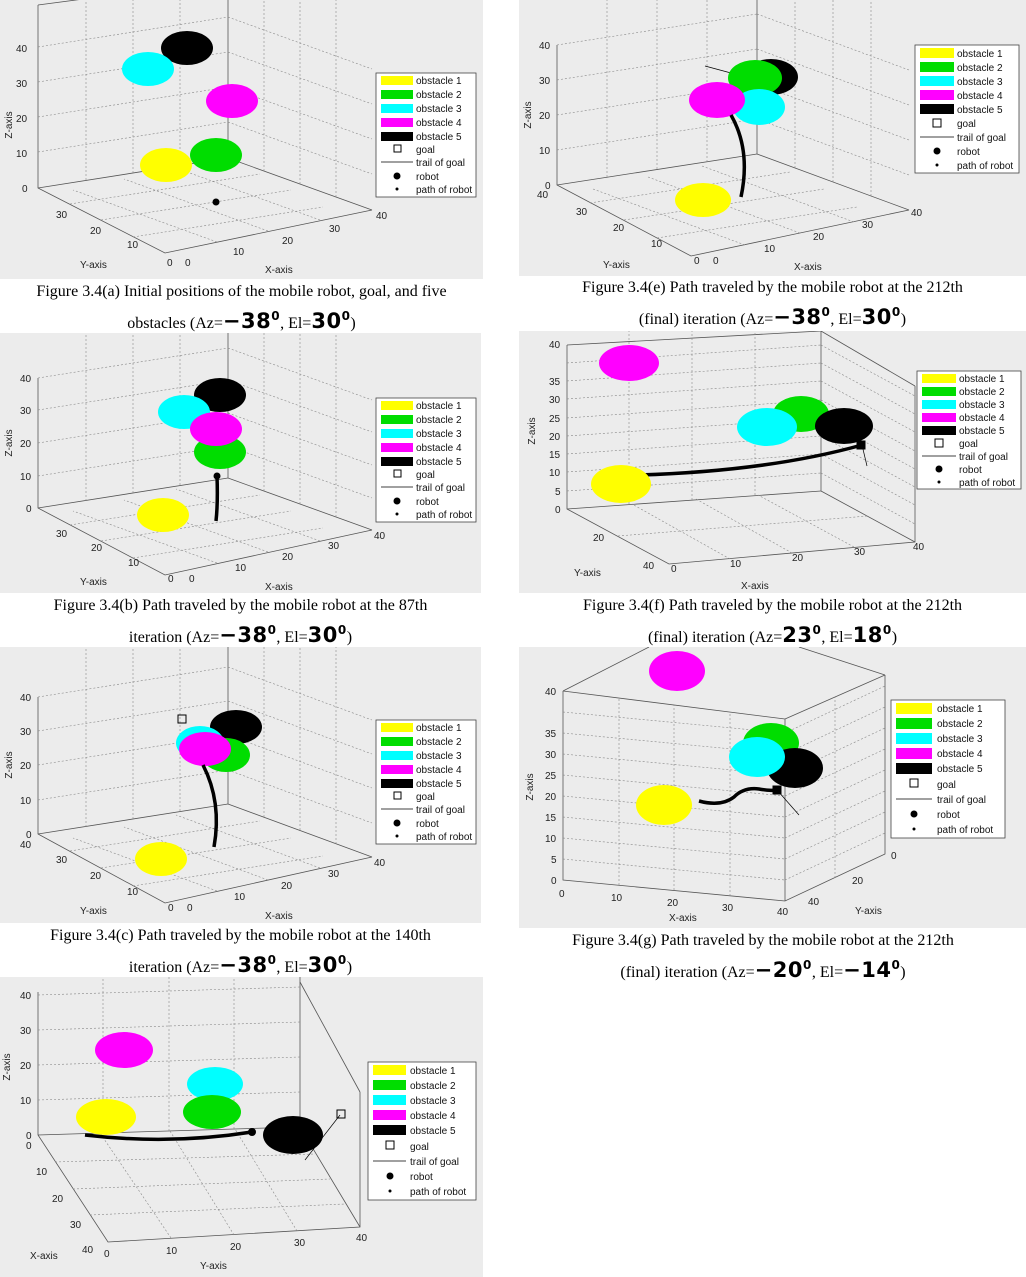 This screenshot has width=1026, height=1277. I want to click on legend-robot-dot, so click(397, 176).